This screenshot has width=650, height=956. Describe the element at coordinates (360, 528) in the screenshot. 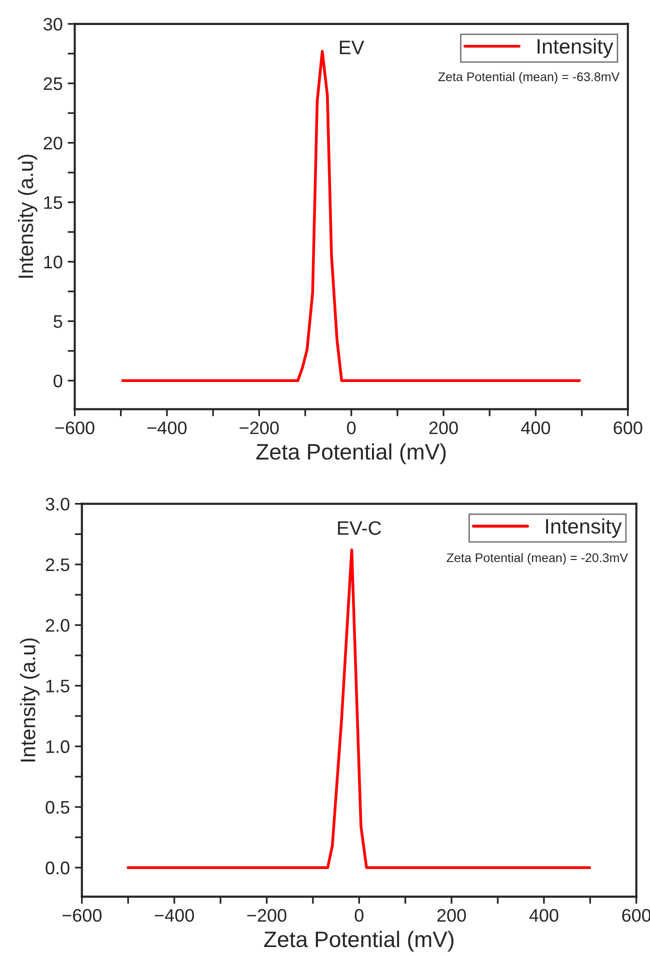

I see `text: EV-C` at that location.